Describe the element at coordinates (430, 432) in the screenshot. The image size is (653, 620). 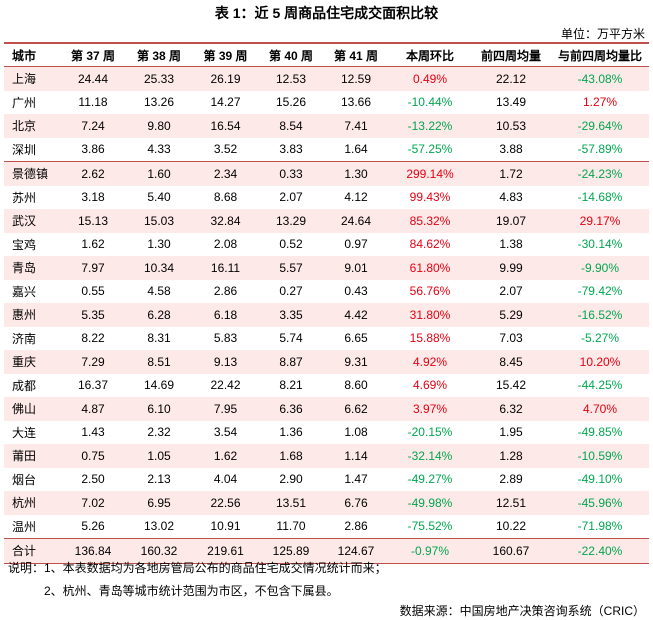
I see `value-cell: -20.15%` at that location.